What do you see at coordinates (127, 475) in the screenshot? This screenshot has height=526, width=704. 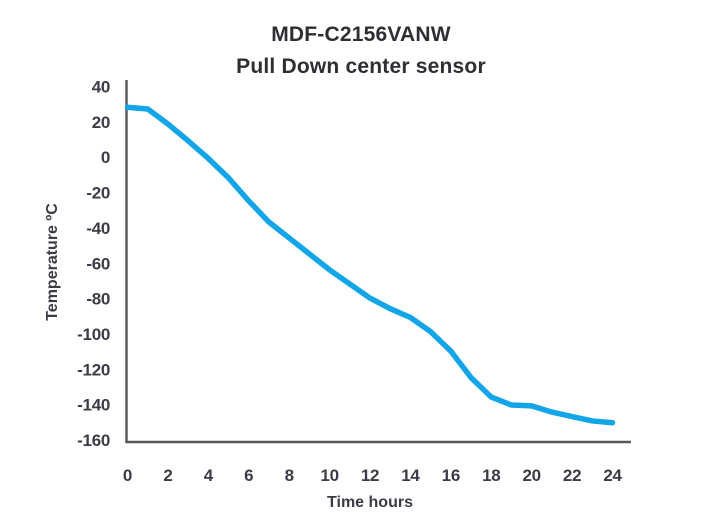 I see `x-tick-label: 0` at bounding box center [127, 475].